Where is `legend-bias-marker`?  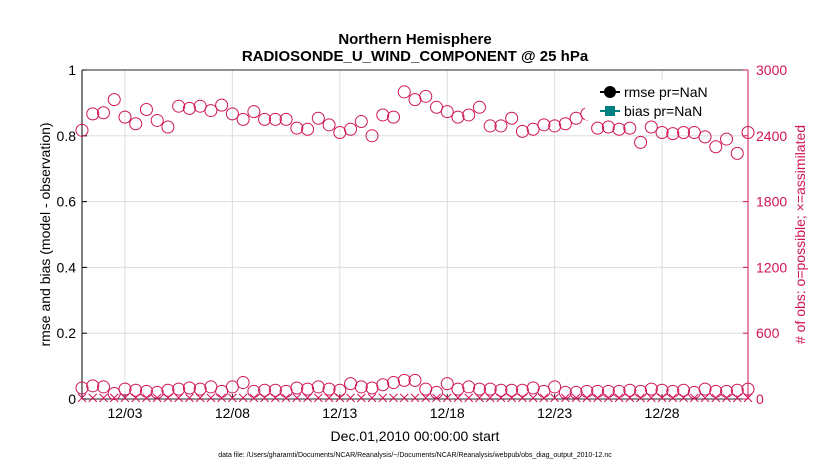 legend-bias-marker is located at coordinates (610, 111).